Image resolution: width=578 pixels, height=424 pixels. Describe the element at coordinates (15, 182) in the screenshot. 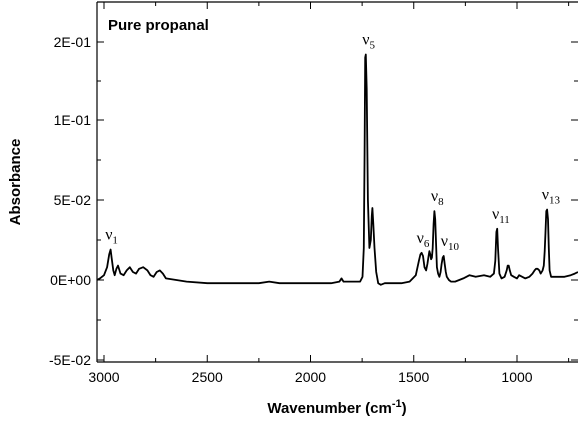

I see `y-axis-title: Absorbance` at that location.